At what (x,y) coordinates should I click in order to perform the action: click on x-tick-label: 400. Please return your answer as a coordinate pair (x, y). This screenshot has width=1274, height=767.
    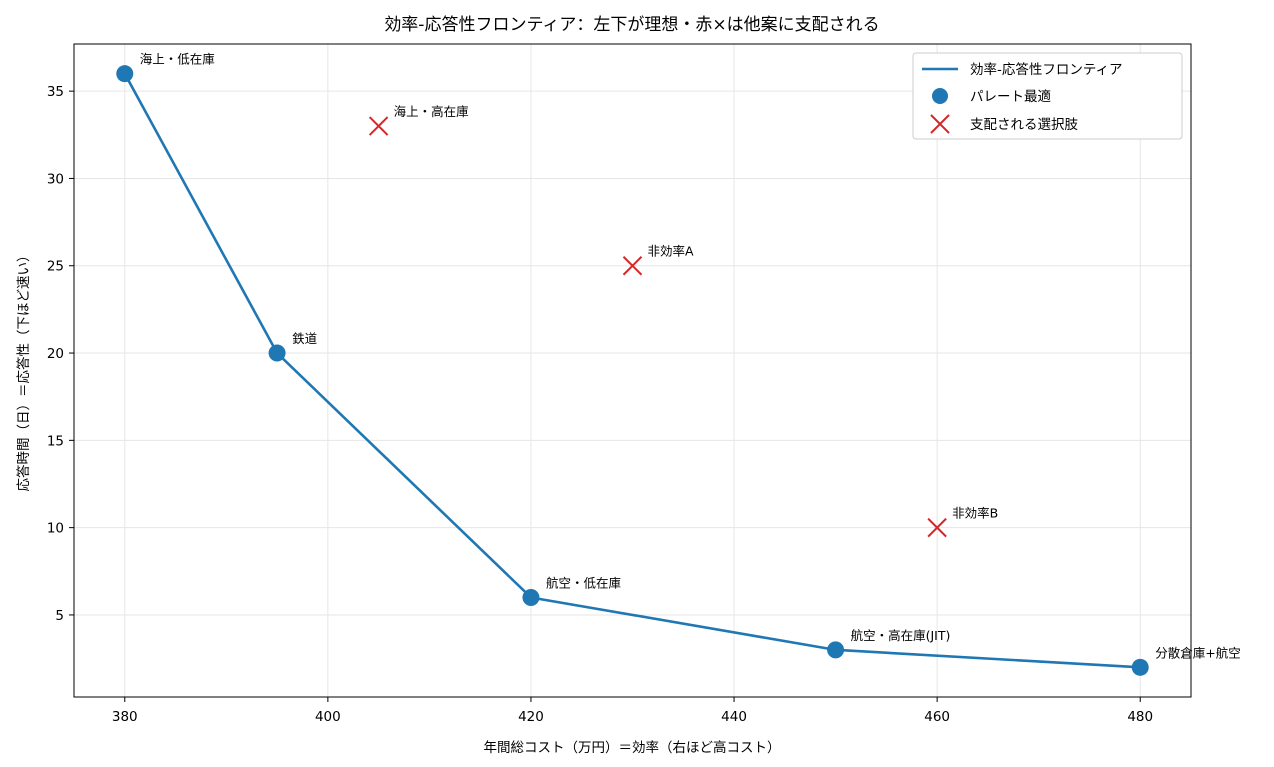
    Looking at the image, I should click on (328, 717).